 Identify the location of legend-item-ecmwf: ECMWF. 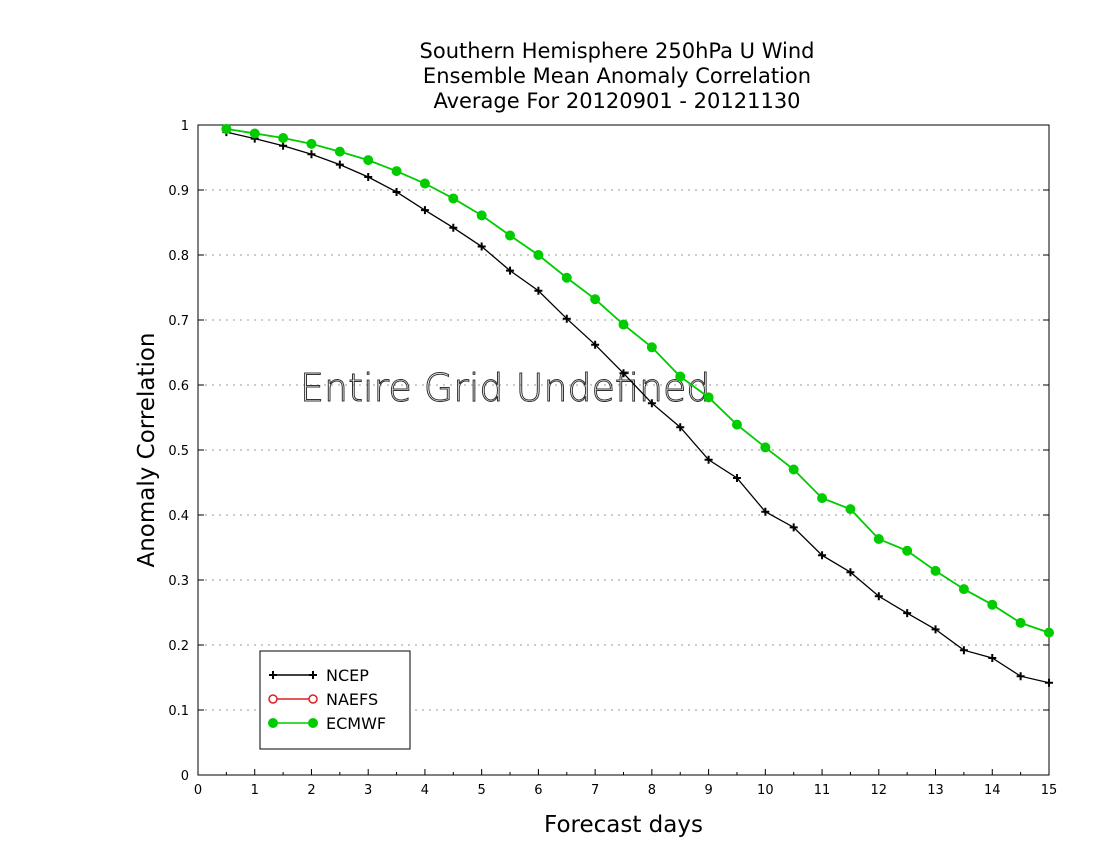
(327, 723).